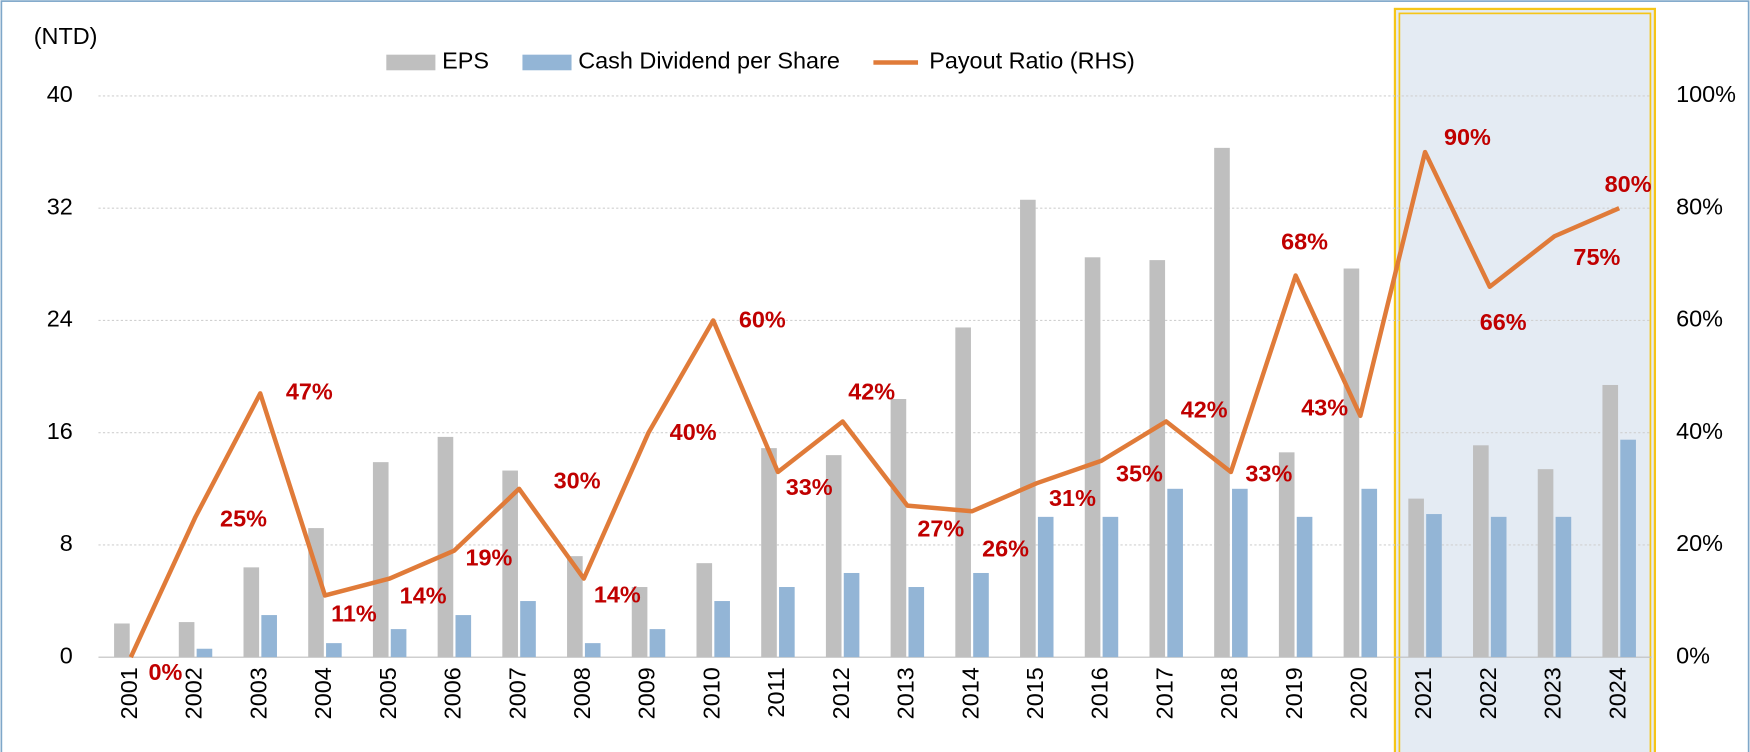 This screenshot has height=752, width=1750. Describe the element at coordinates (1294, 693) in the screenshot. I see `x-tick-label: 2019` at that location.